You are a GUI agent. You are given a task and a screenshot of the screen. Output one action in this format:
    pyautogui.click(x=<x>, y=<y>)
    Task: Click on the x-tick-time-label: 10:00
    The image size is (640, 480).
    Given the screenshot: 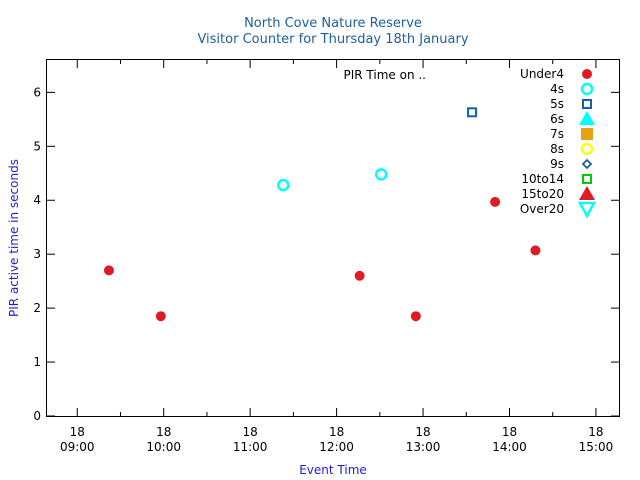 What is the action you would take?
    pyautogui.click(x=163, y=447)
    